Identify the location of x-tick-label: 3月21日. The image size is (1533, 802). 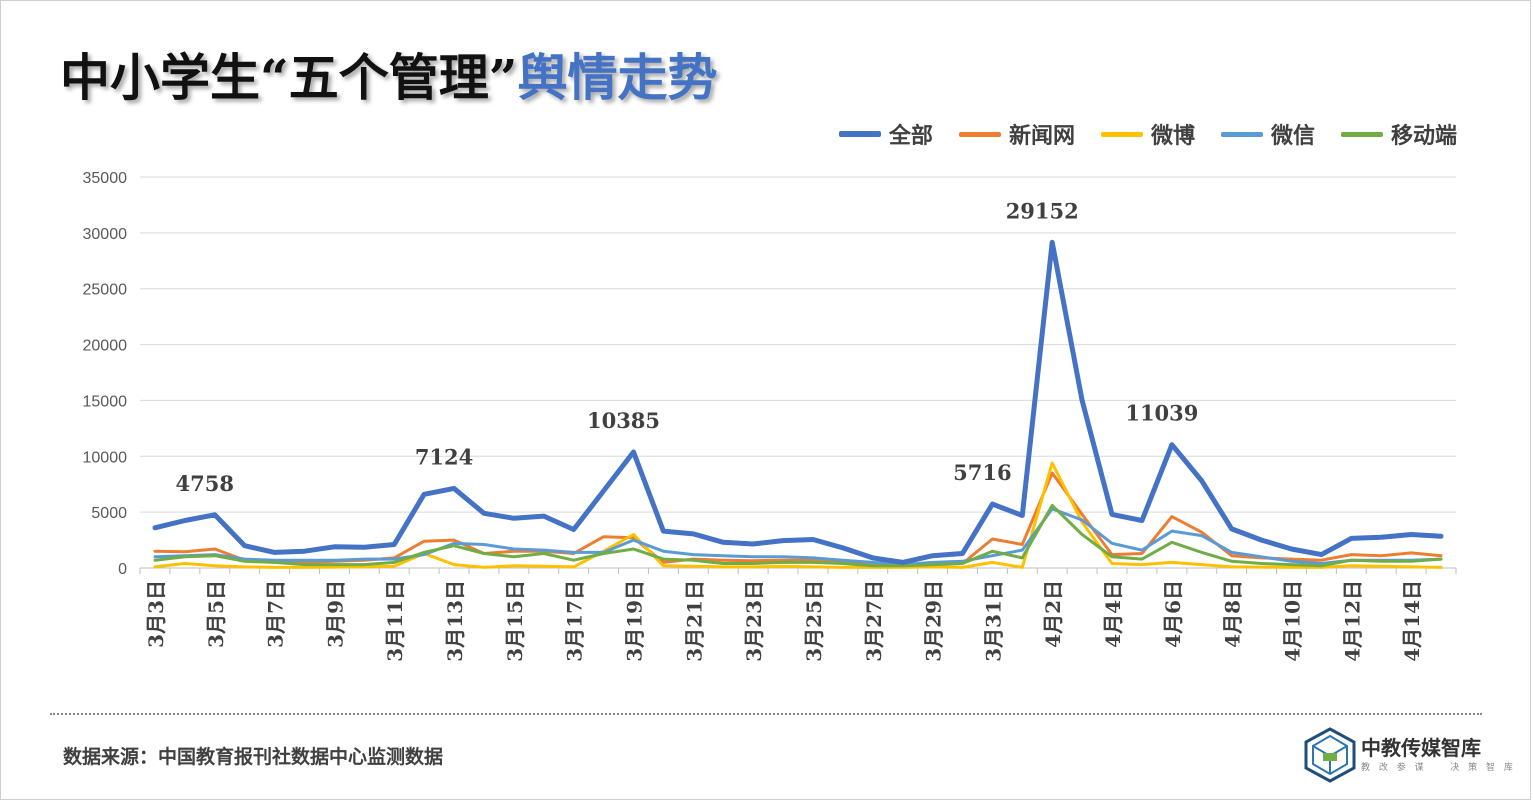
(694, 621).